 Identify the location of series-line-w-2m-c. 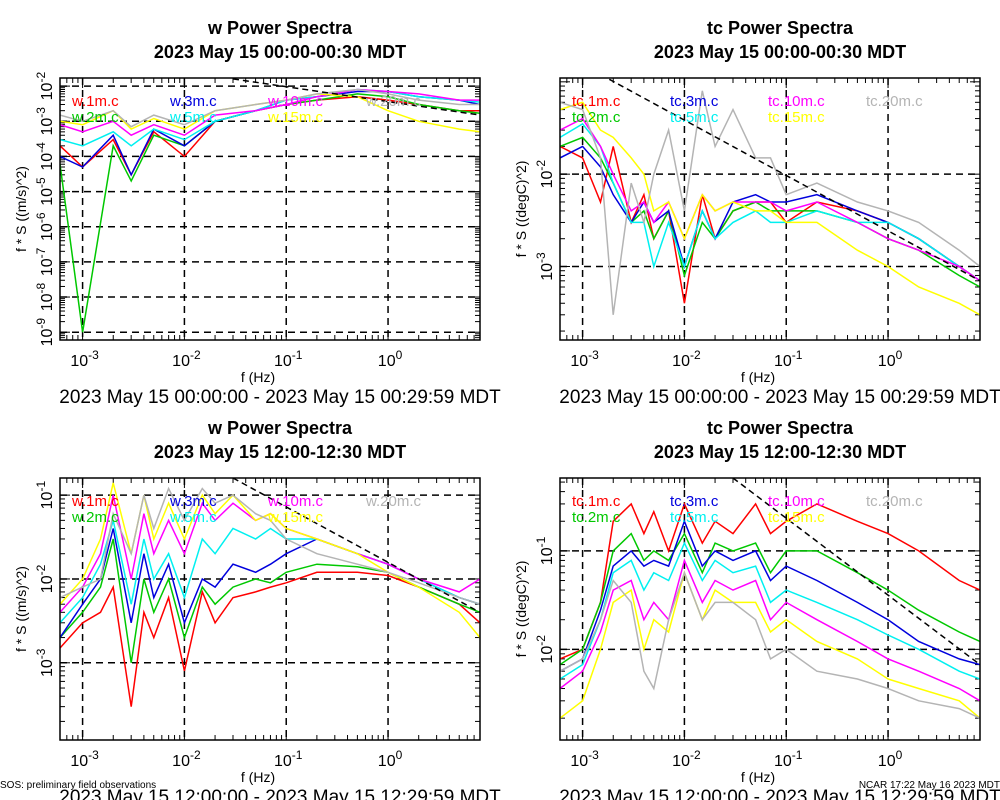
(270, 600).